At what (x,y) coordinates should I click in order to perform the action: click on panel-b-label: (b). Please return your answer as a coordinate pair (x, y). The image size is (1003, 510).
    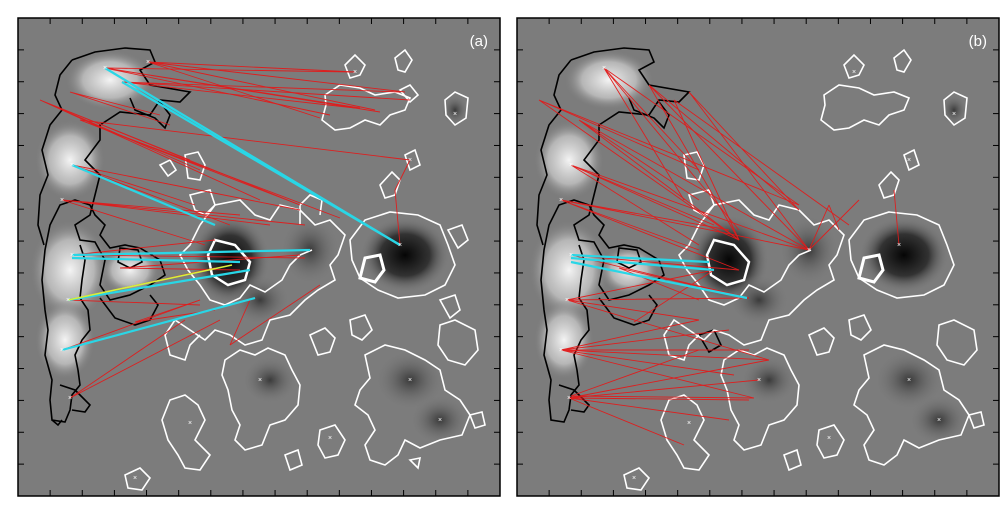
    Looking at the image, I should click on (978, 41).